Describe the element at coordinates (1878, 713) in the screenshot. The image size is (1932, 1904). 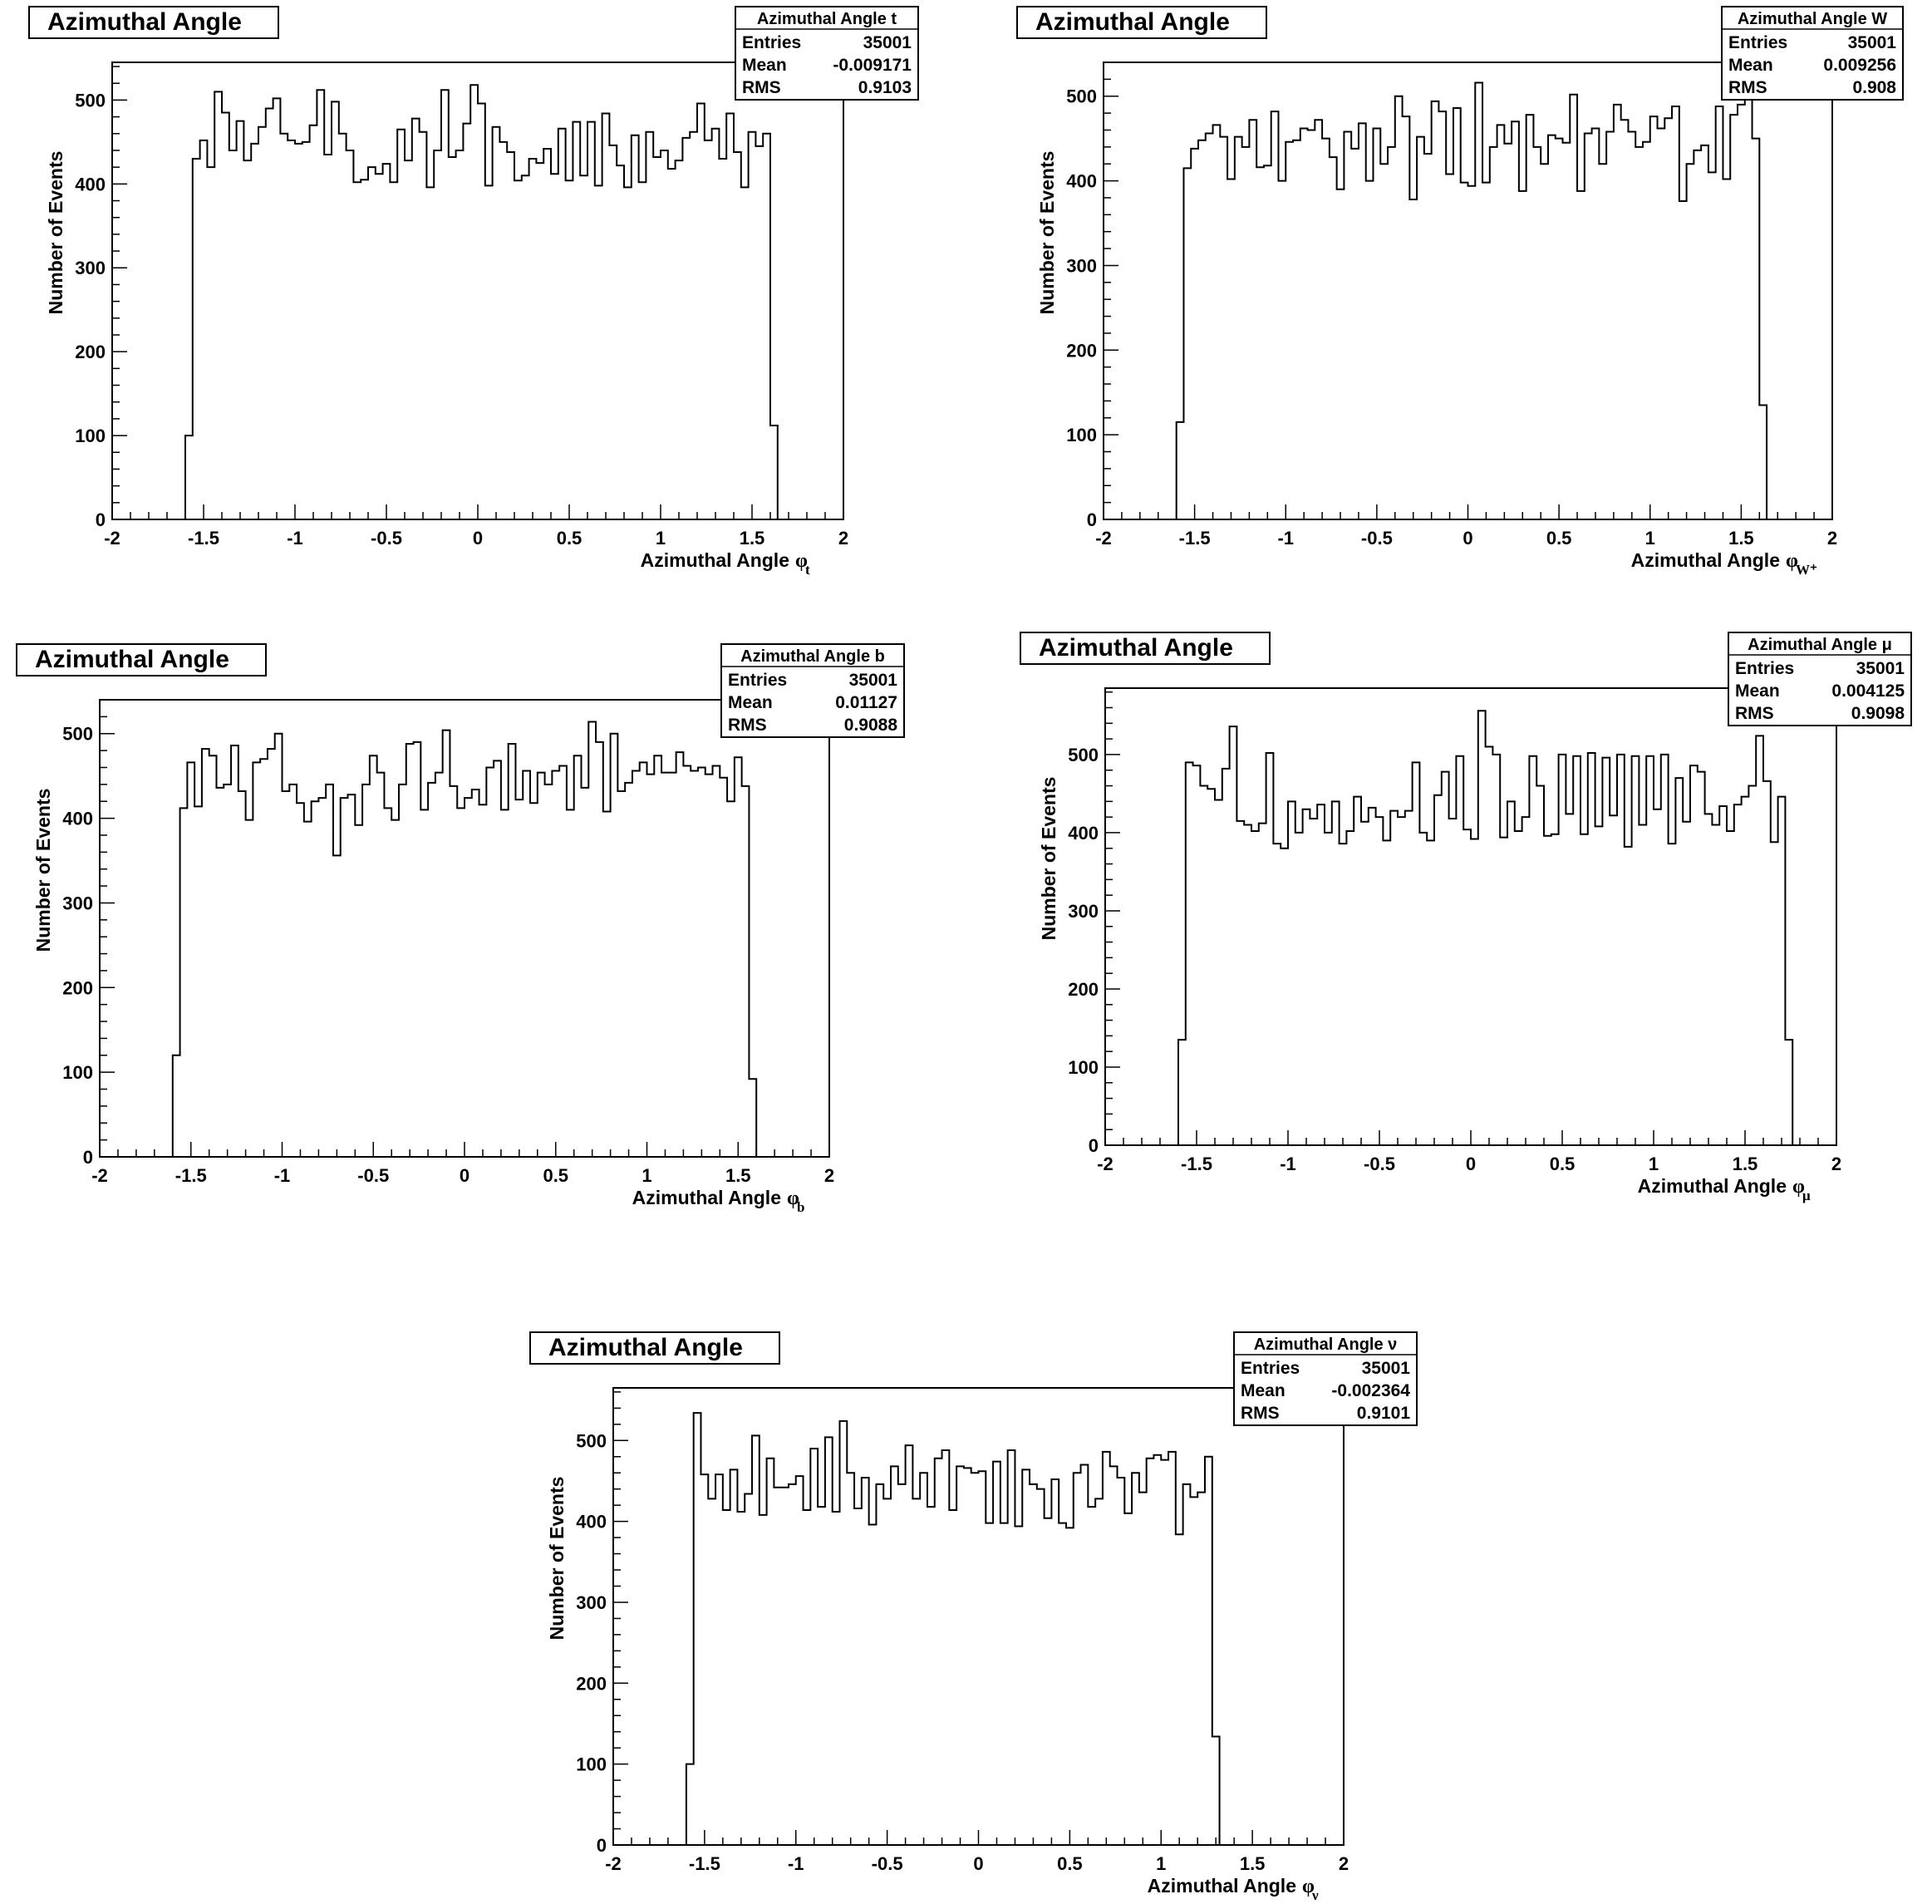
I see `stats-rms-value: 0.9098` at that location.